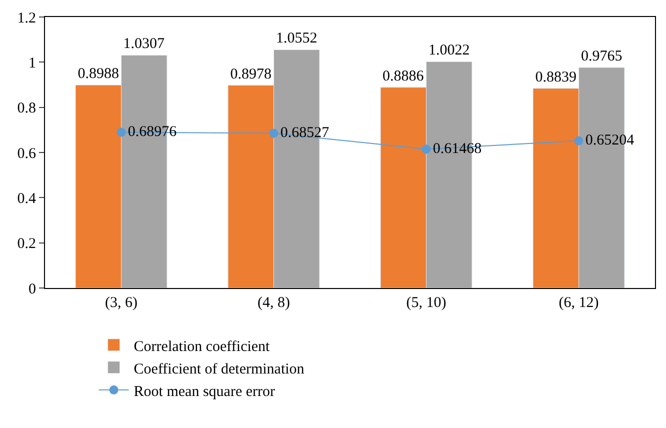 Image resolution: width=666 pixels, height=428 pixels. Describe the element at coordinates (305, 132) in the screenshot. I see `data-label: 0.68527` at that location.